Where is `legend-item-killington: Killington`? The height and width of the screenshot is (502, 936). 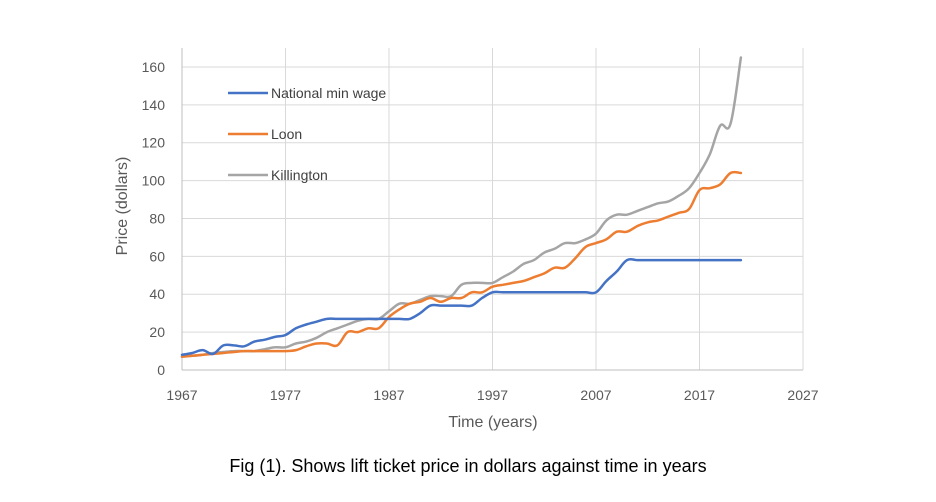
legend-item-killington: Killington is located at coordinates (278, 175).